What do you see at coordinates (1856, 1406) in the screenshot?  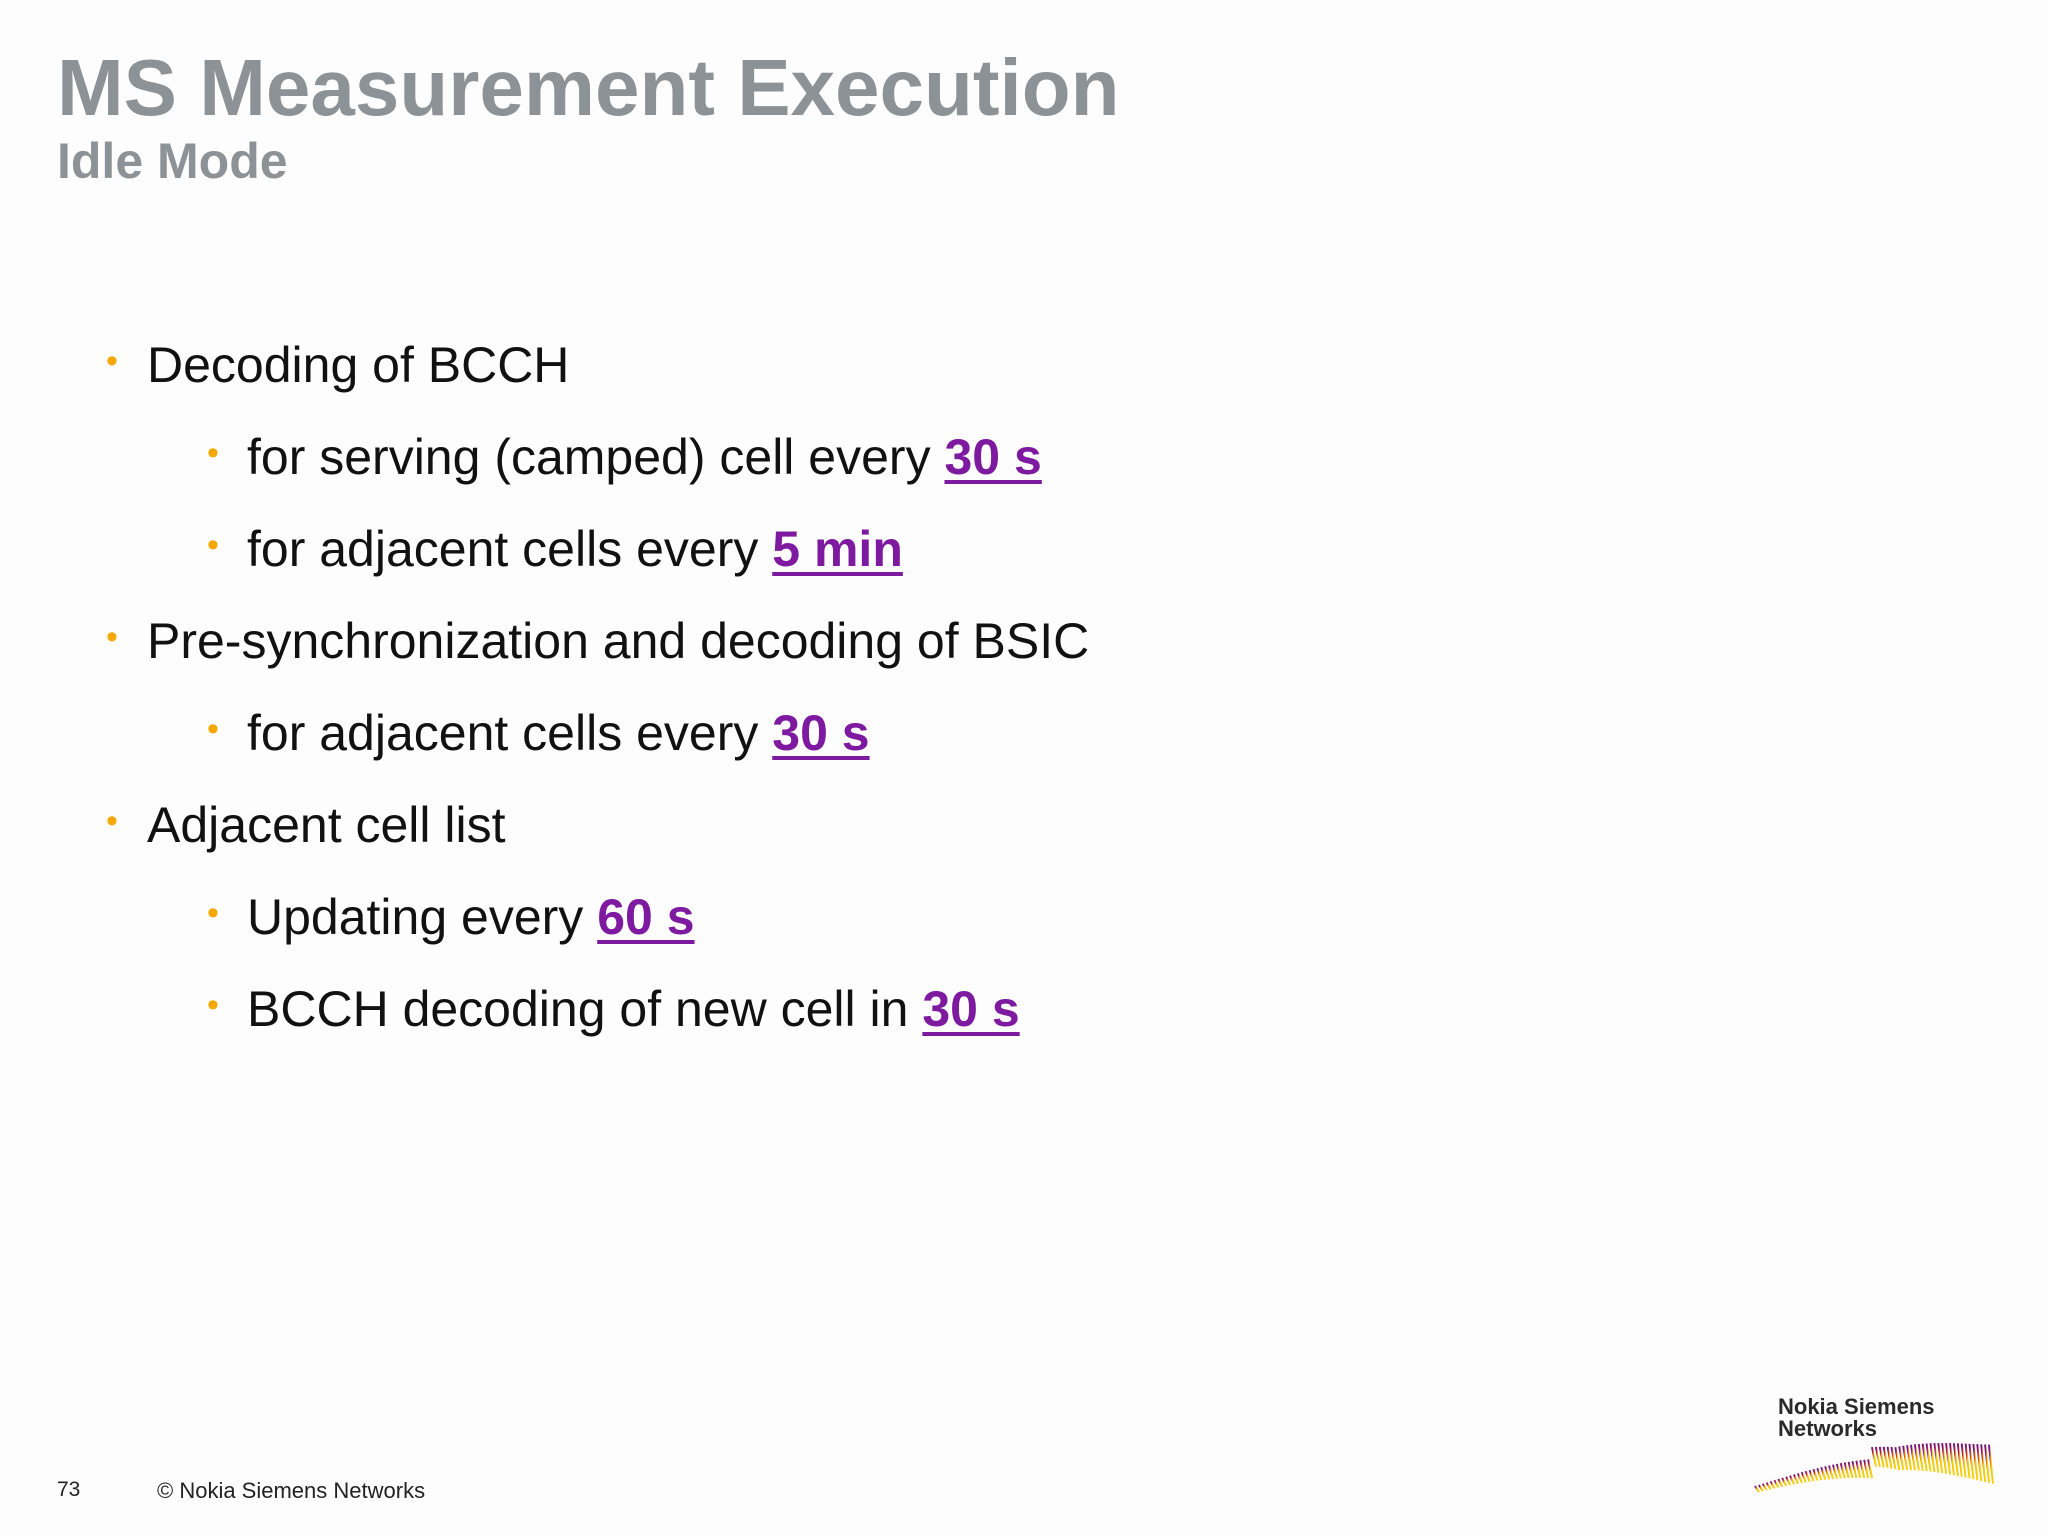 I see `logo-line-1: Nokia Siemens` at bounding box center [1856, 1406].